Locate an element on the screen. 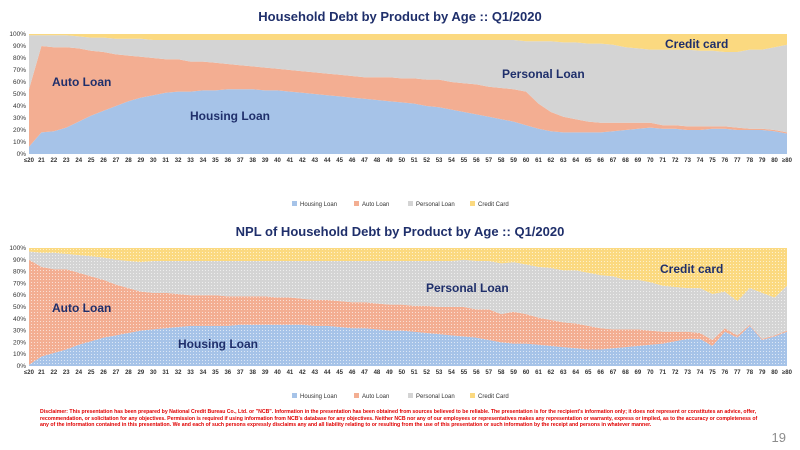 The height and width of the screenshot is (450, 800). legend-swatch-housing-loan is located at coordinates (294, 395).